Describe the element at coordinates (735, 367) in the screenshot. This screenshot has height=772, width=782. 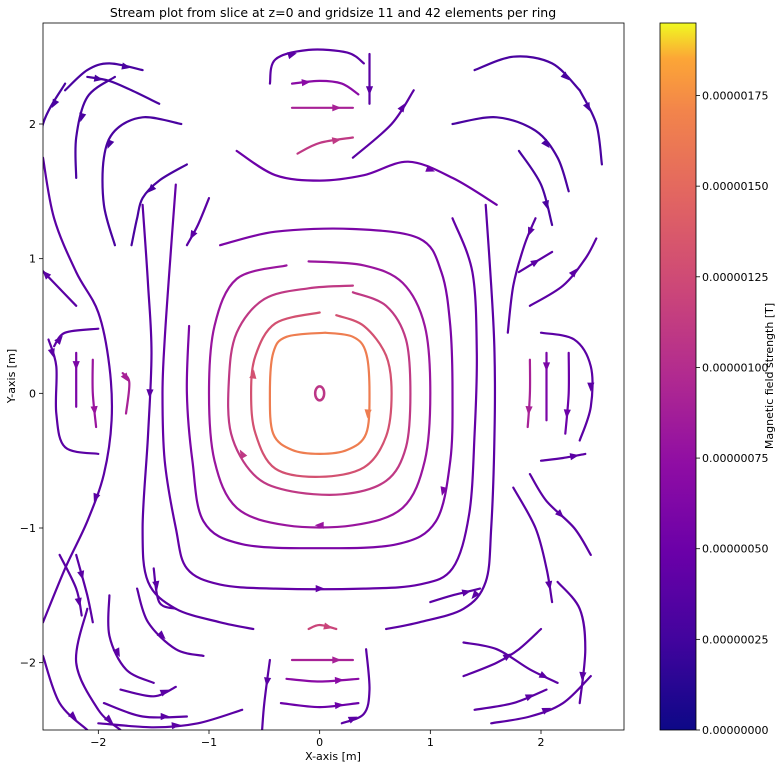
I see `colorbar-tick-label: 0.00000100` at that location.